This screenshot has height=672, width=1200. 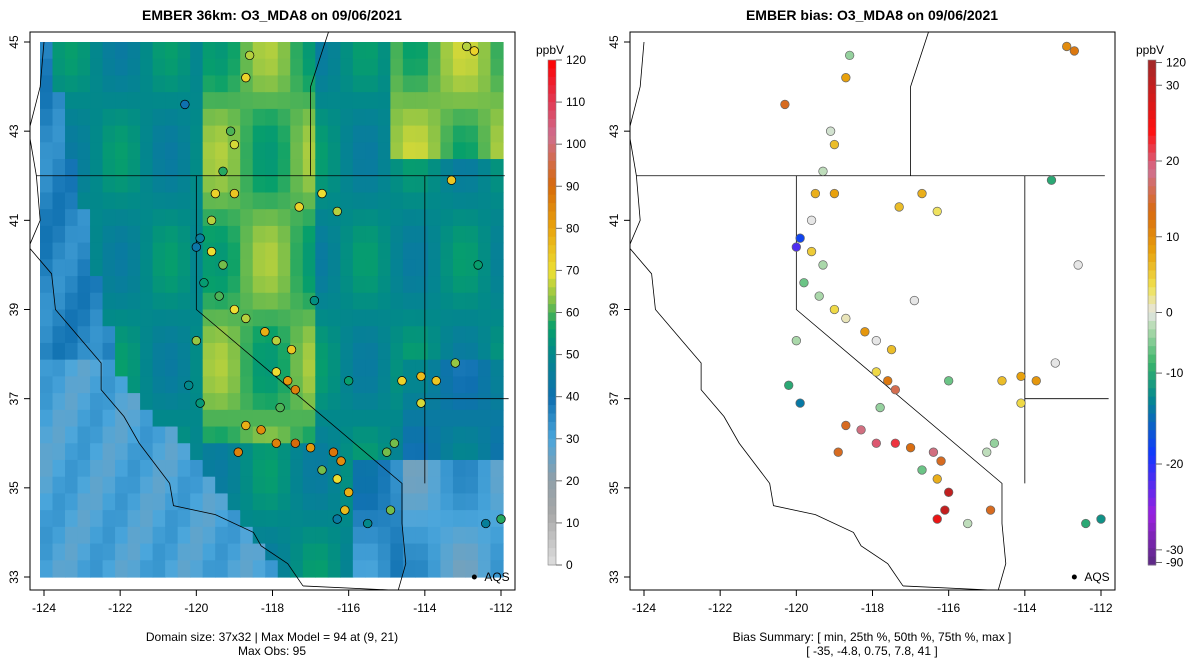 What do you see at coordinates (614, 577) in the screenshot?
I see `y-tick-label: 33` at bounding box center [614, 577].